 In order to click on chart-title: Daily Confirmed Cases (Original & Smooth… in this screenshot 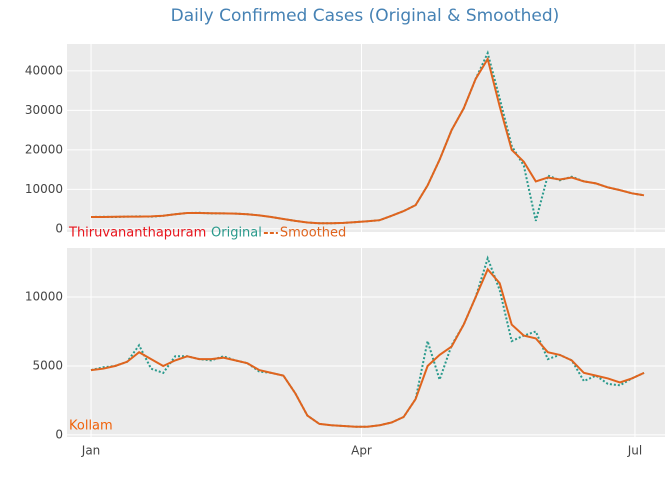, I will do `click(365, 16)`.